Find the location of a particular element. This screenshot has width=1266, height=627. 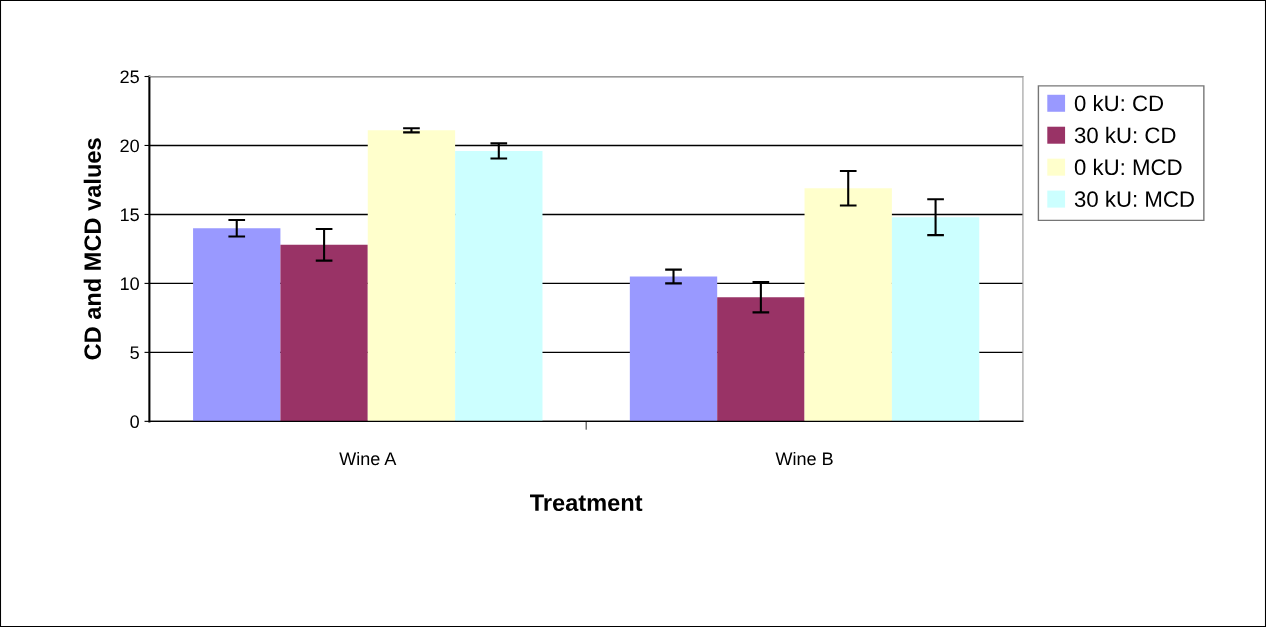

x-axis-title: Treatment is located at coordinates (586, 503).